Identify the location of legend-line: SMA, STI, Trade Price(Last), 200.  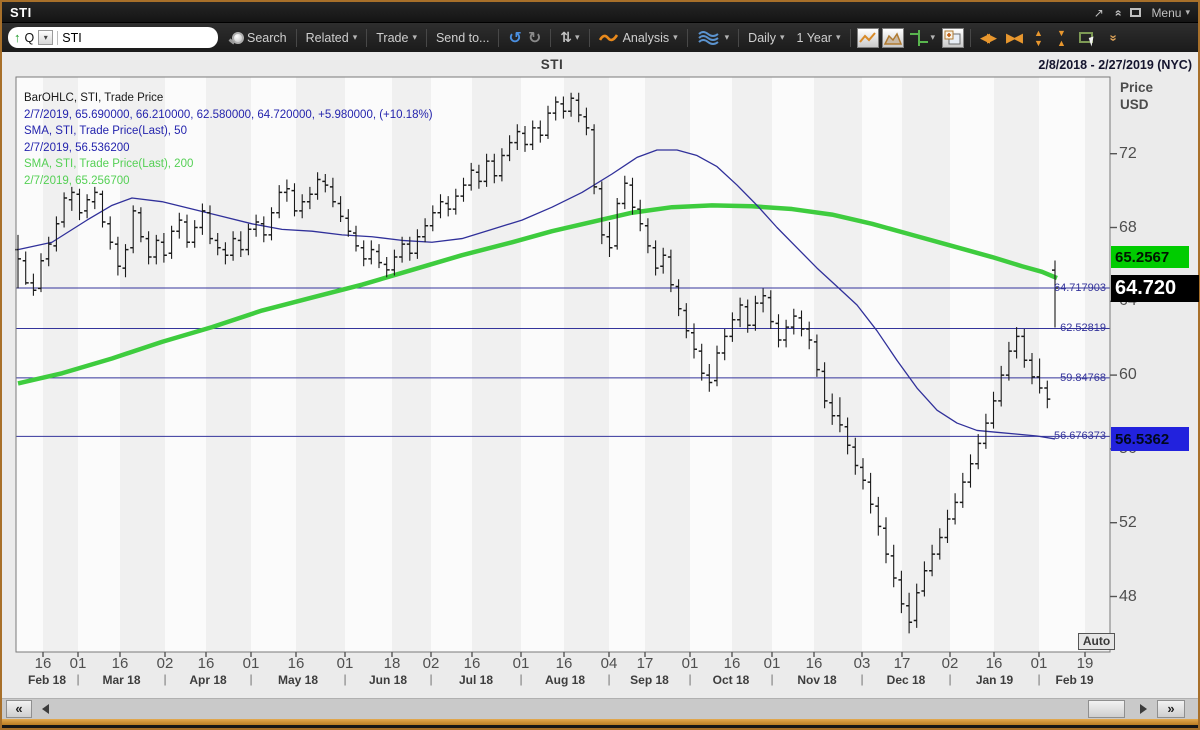
(109, 164).